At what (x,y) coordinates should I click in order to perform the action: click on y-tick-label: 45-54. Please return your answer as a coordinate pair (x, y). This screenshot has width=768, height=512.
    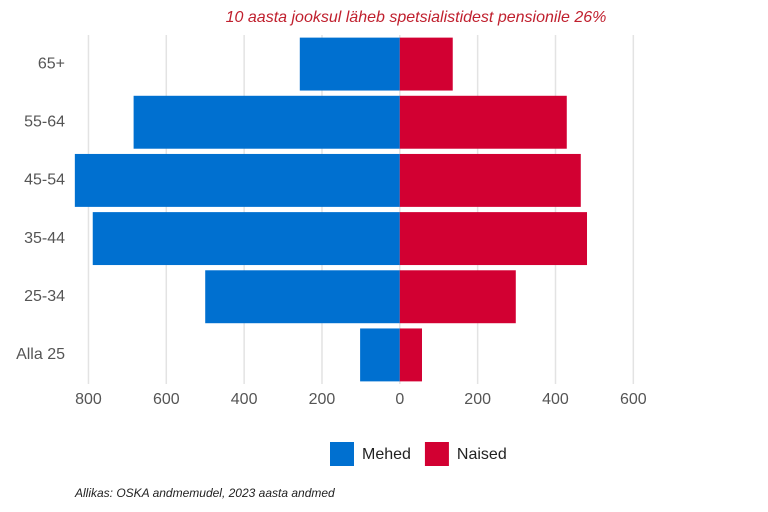
    Looking at the image, I should click on (44, 180).